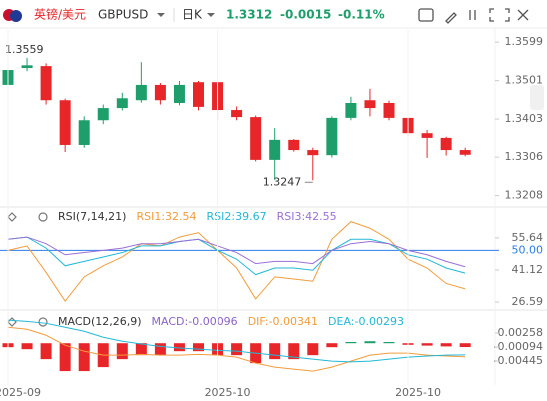 The image size is (547, 401). I want to click on change-pct: -0.11%, so click(361, 15).